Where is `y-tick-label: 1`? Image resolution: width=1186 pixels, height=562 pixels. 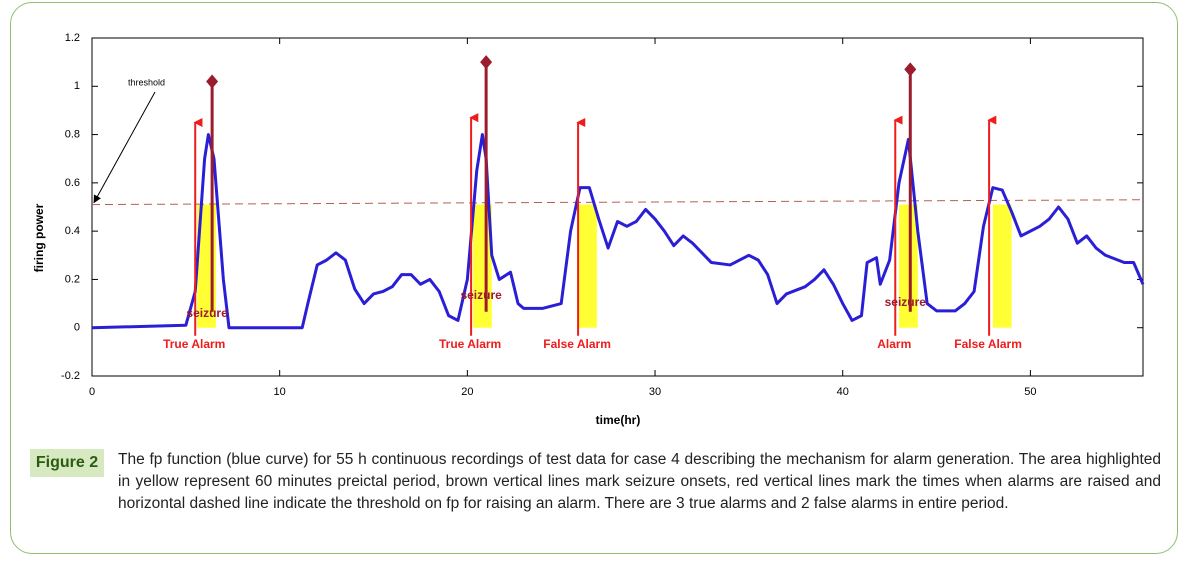 y-tick-label: 1 is located at coordinates (77, 86).